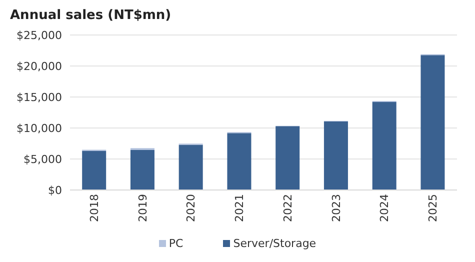  What do you see at coordinates (55, 190) in the screenshot?
I see `y-tick-label: $0` at bounding box center [55, 190].